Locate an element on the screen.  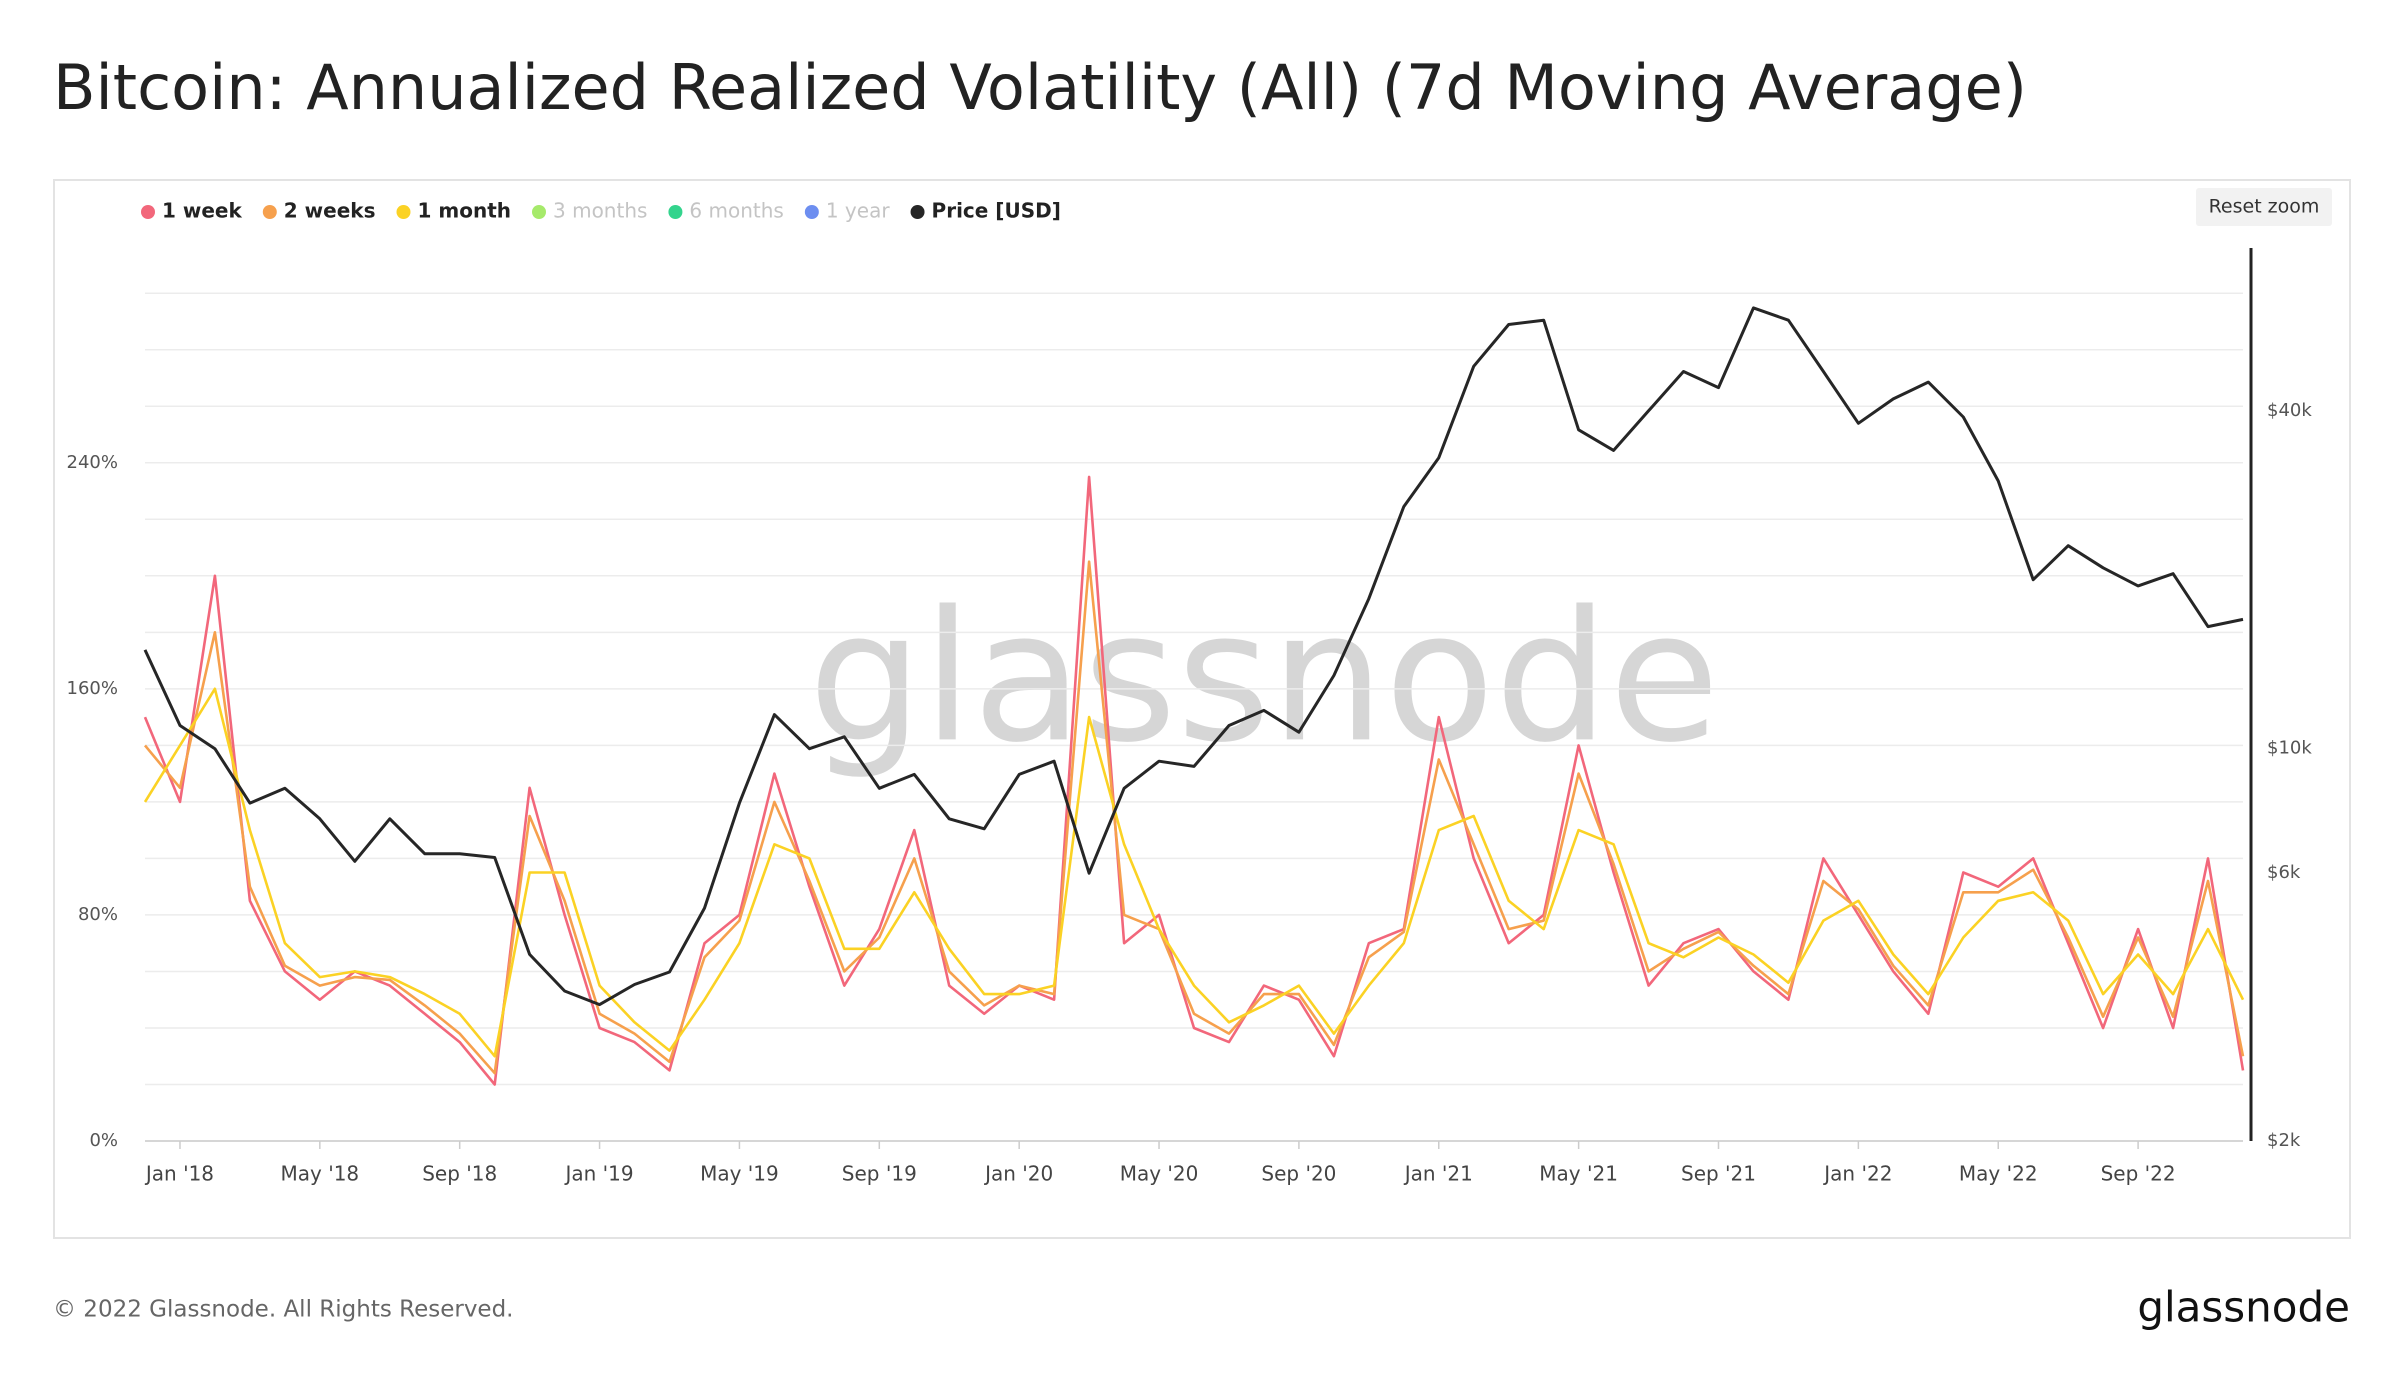
x-tick-label: May '20 is located at coordinates (1159, 1174).